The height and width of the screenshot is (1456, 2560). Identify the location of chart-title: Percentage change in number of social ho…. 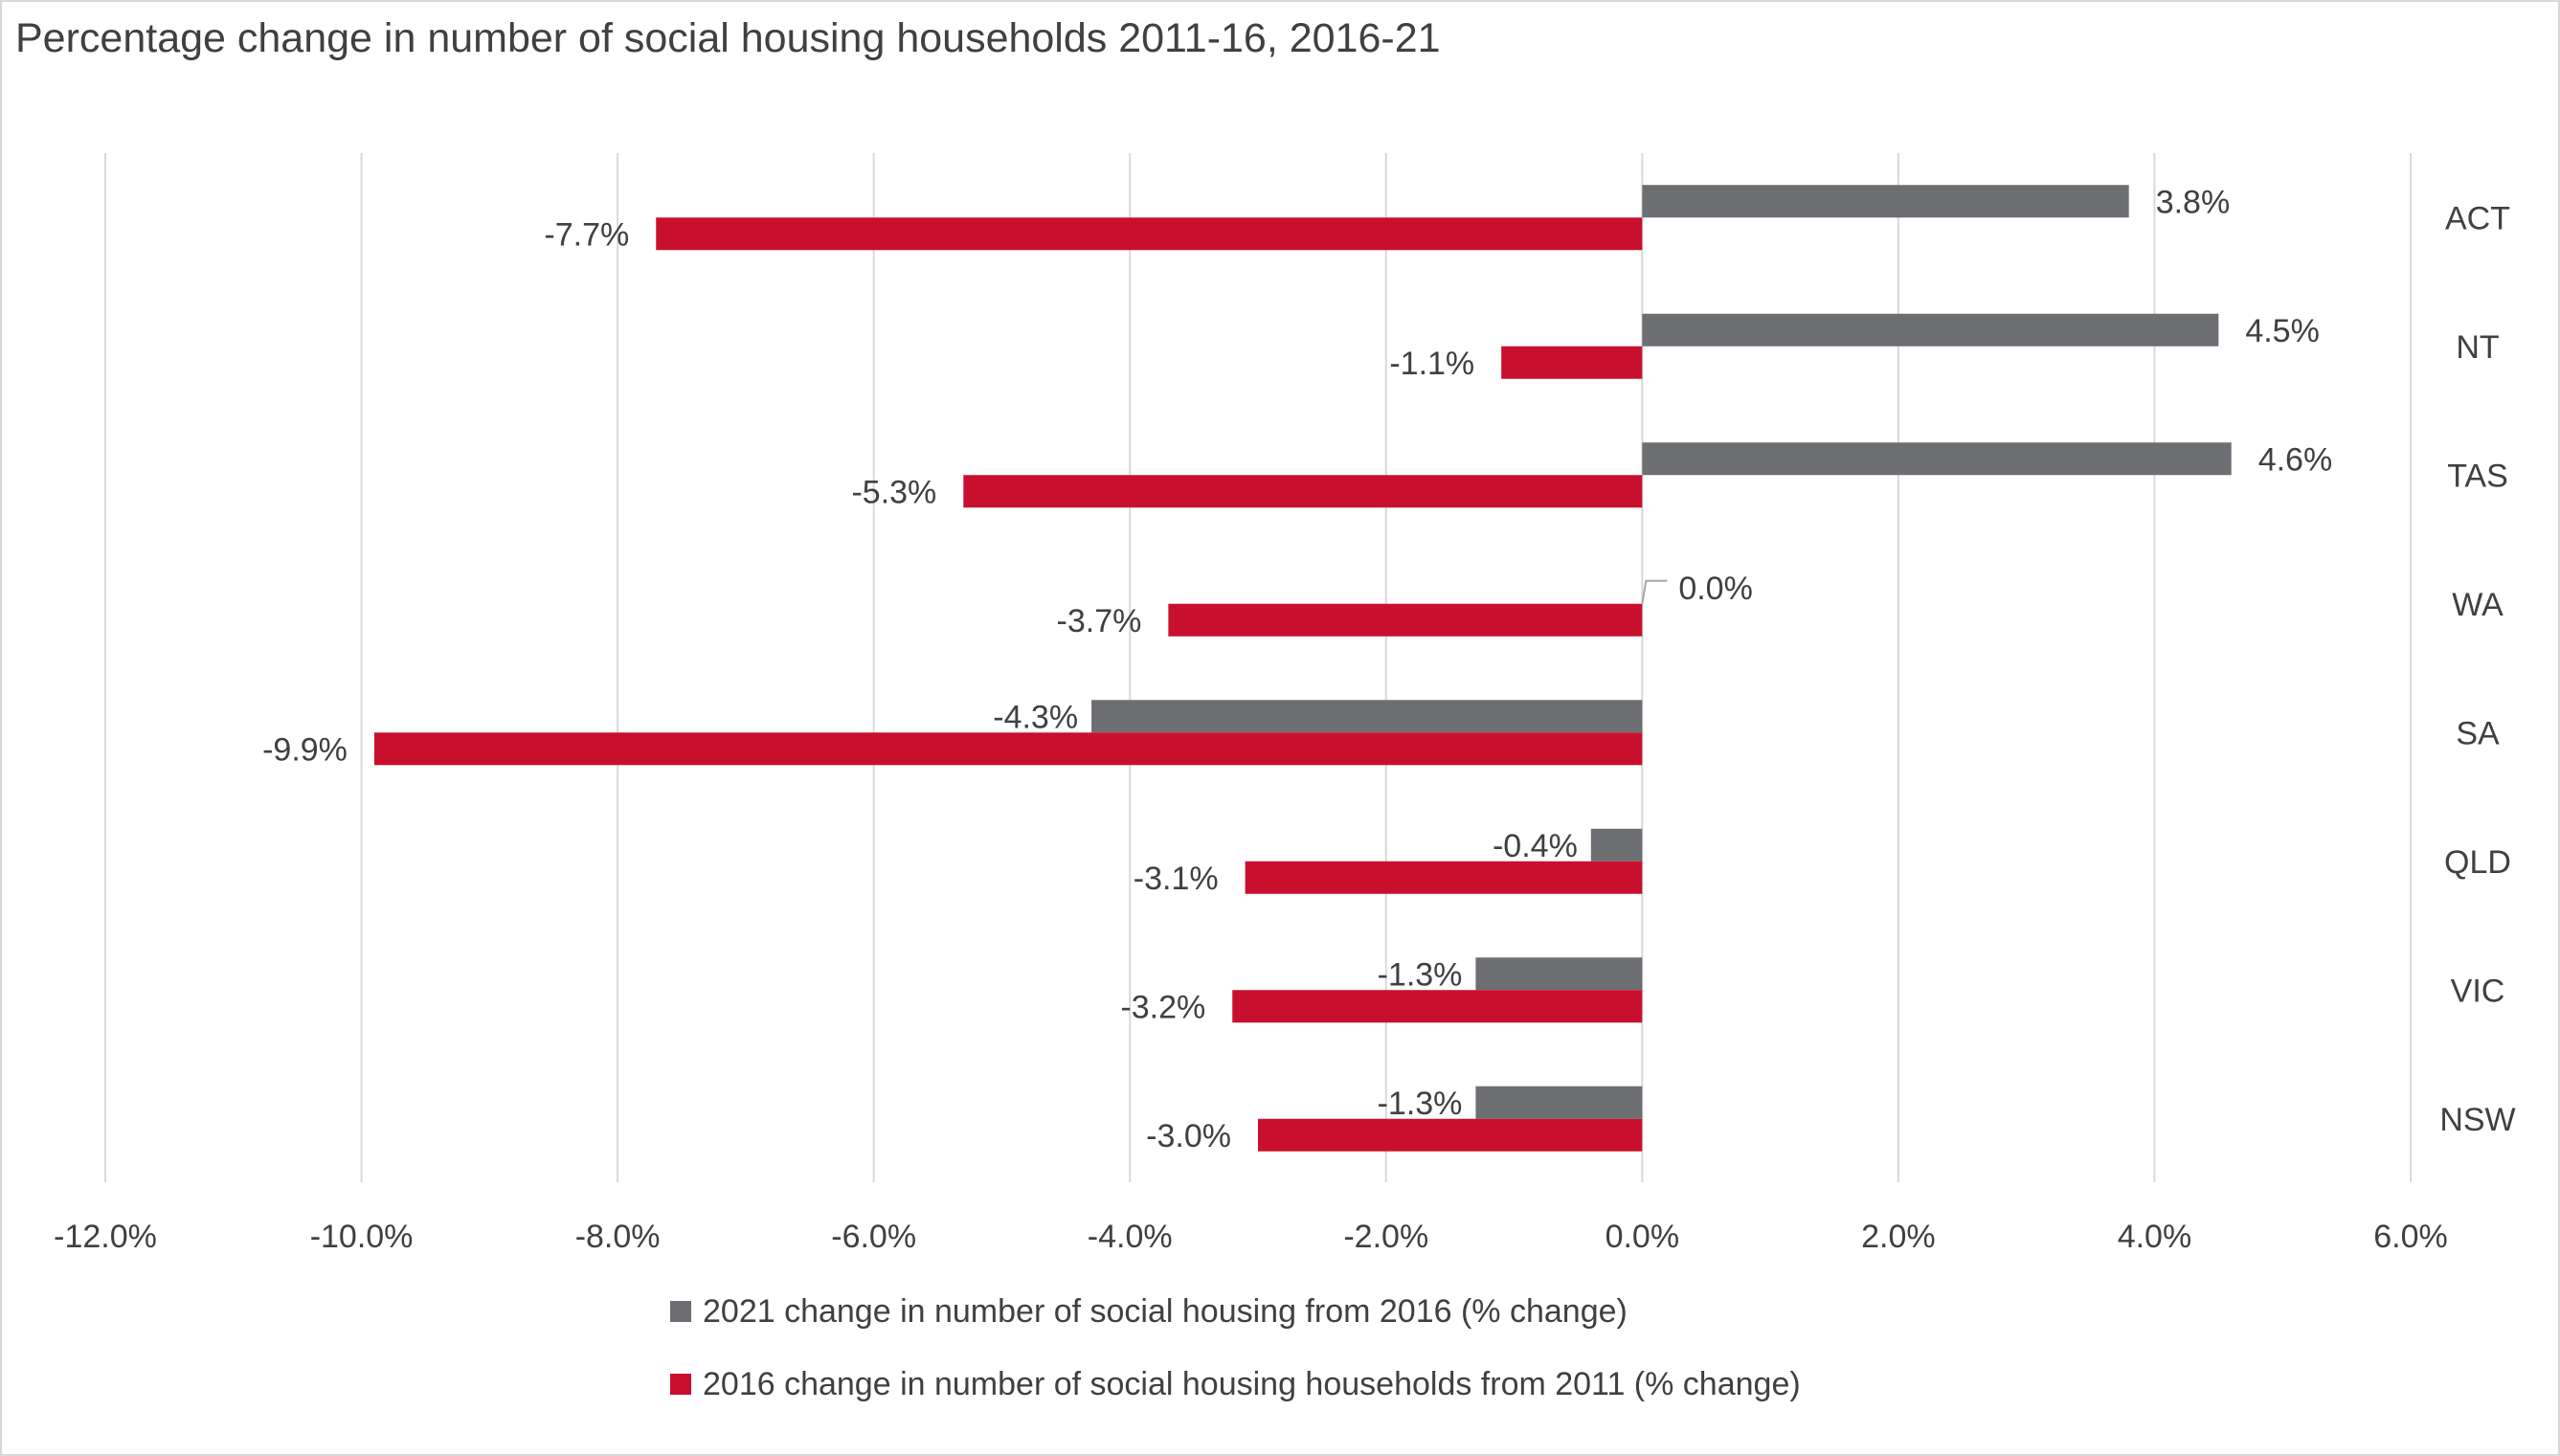
(728, 38).